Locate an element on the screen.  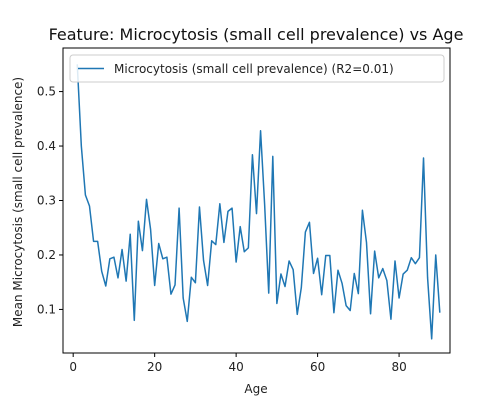
y-tick-label: 0.5 is located at coordinates (46, 92).